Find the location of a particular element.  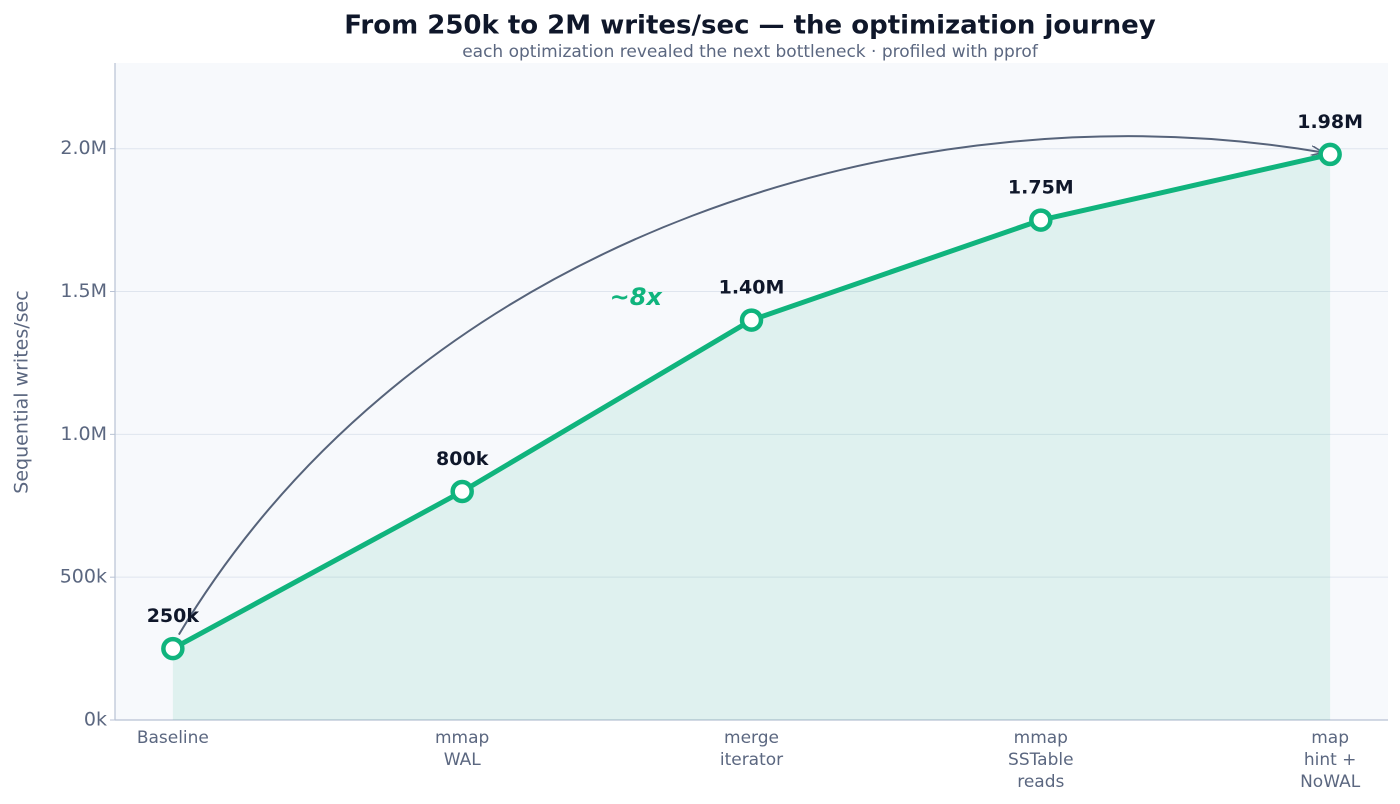

x-tick-label-line: iterator is located at coordinates (751, 760).